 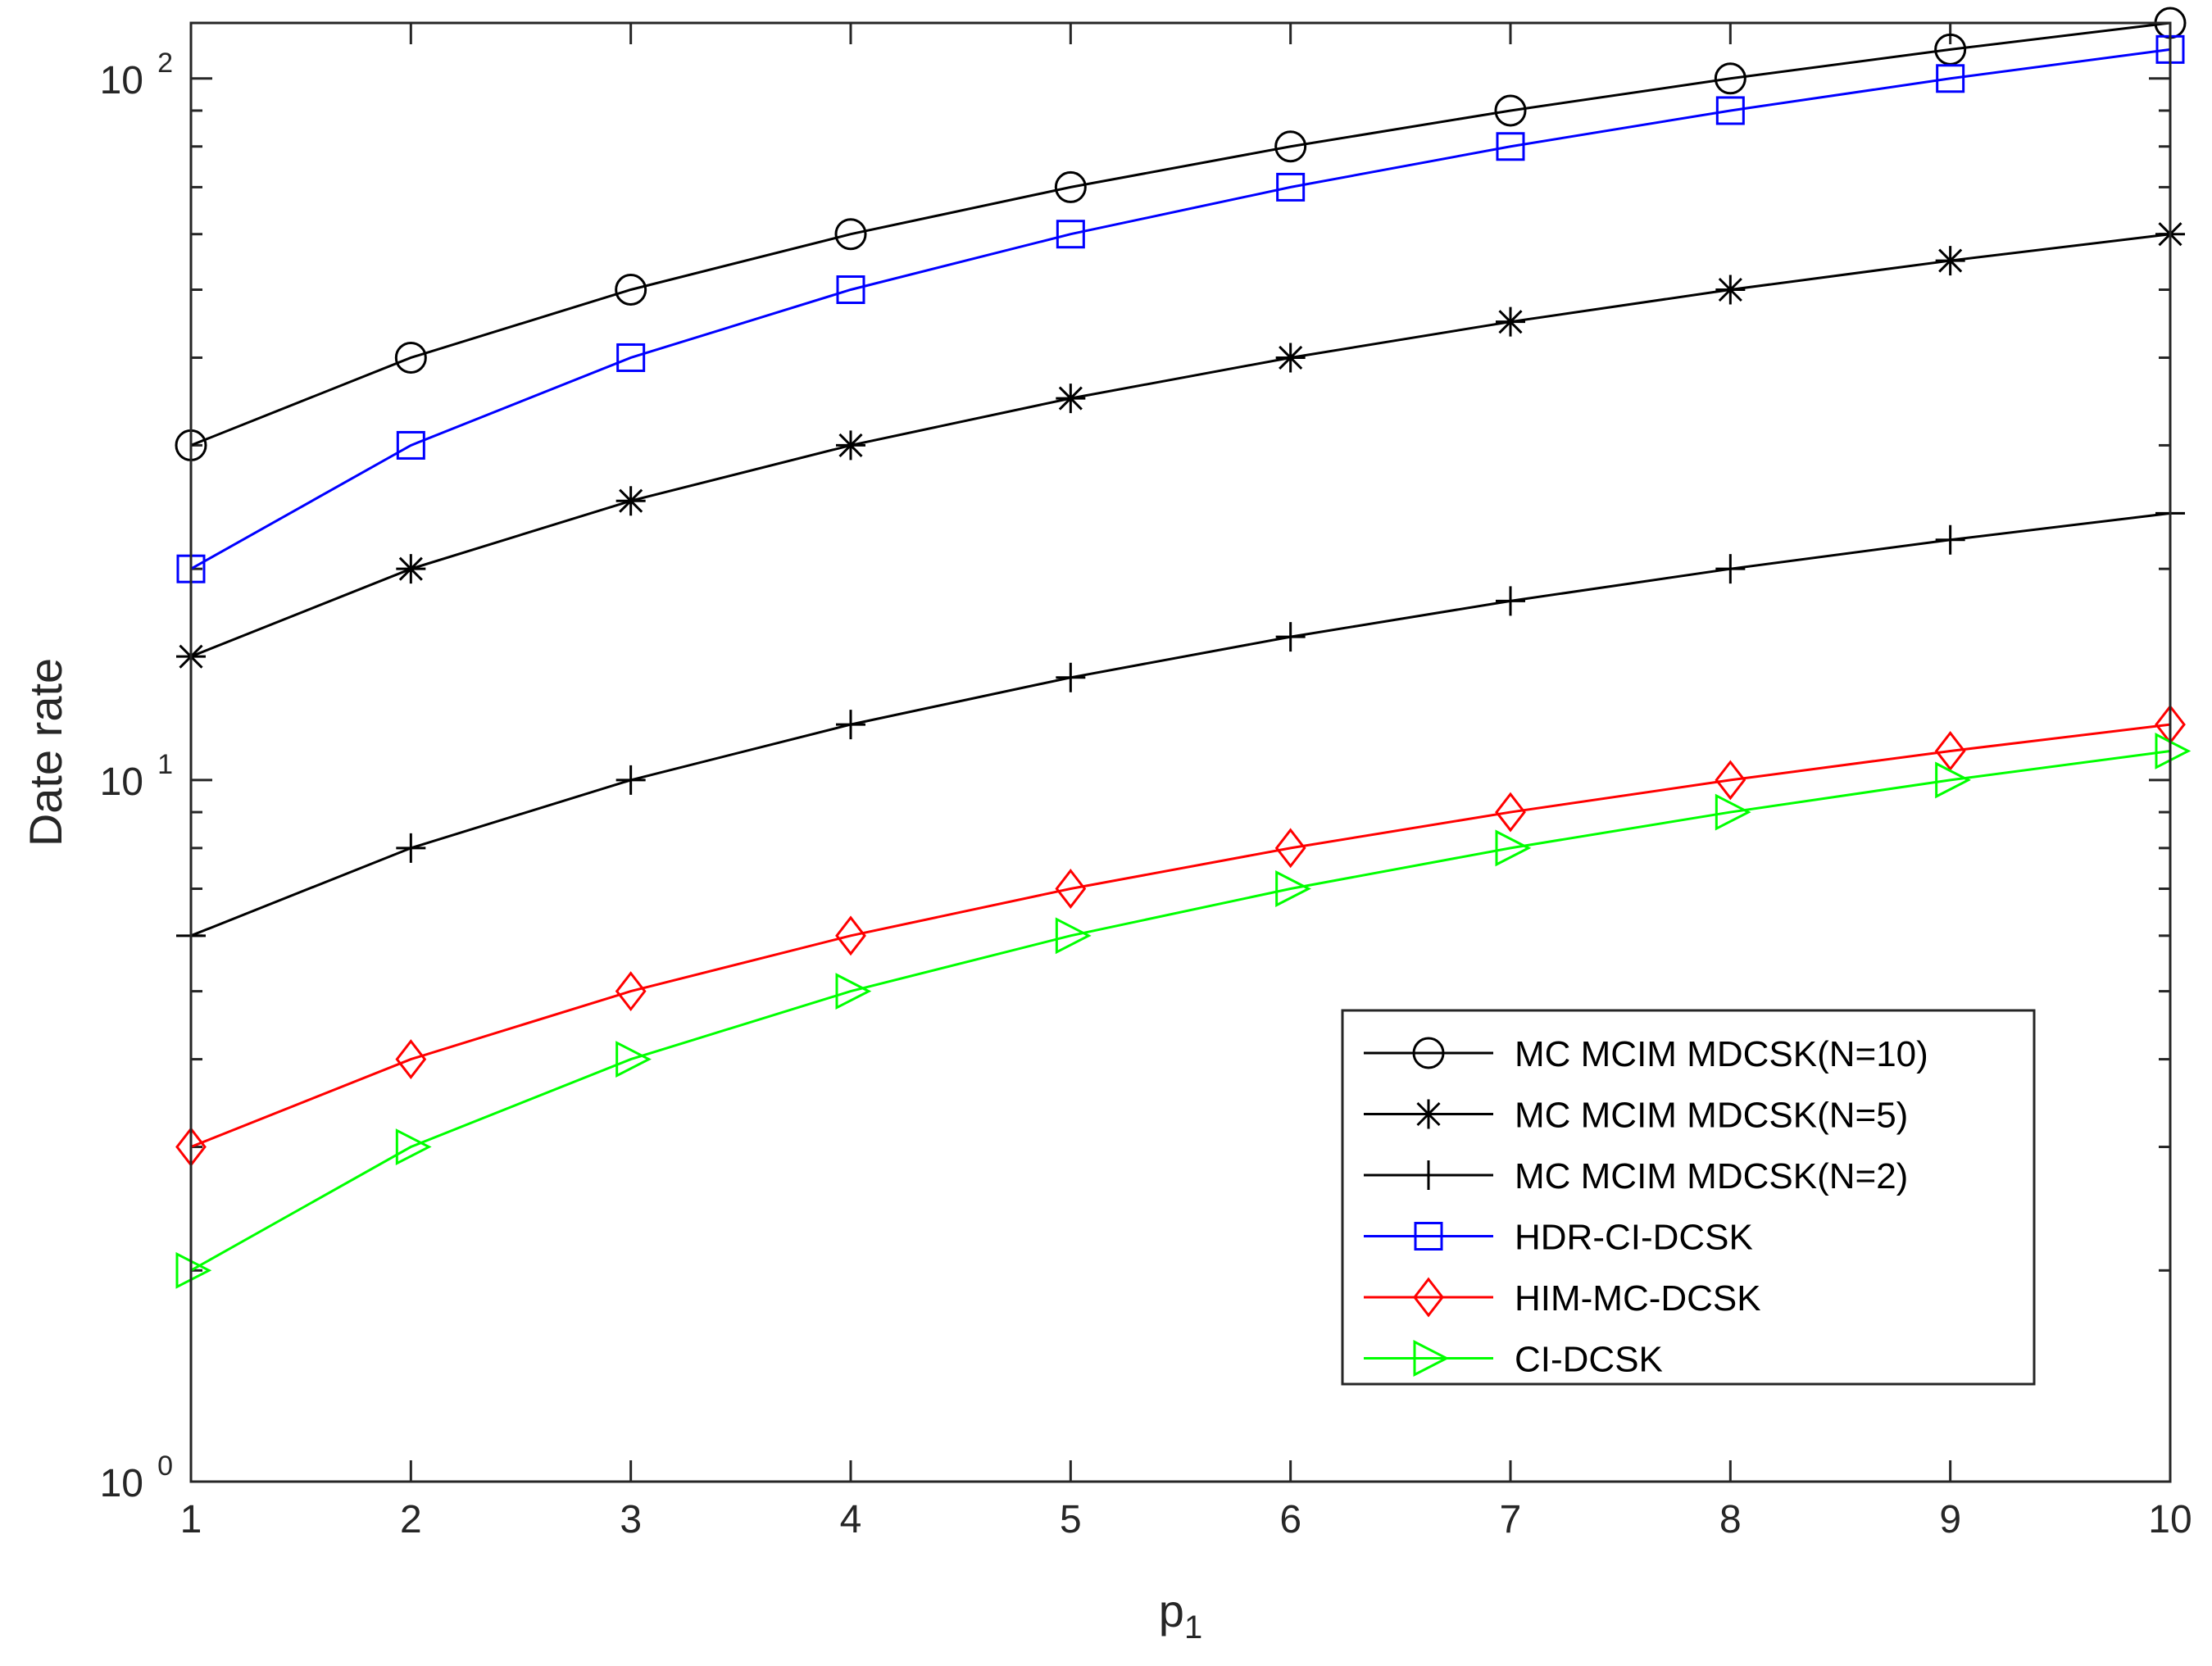 I want to click on legend-item: MC MCIM MDCSK(N=10), so click(x=1646, y=1054).